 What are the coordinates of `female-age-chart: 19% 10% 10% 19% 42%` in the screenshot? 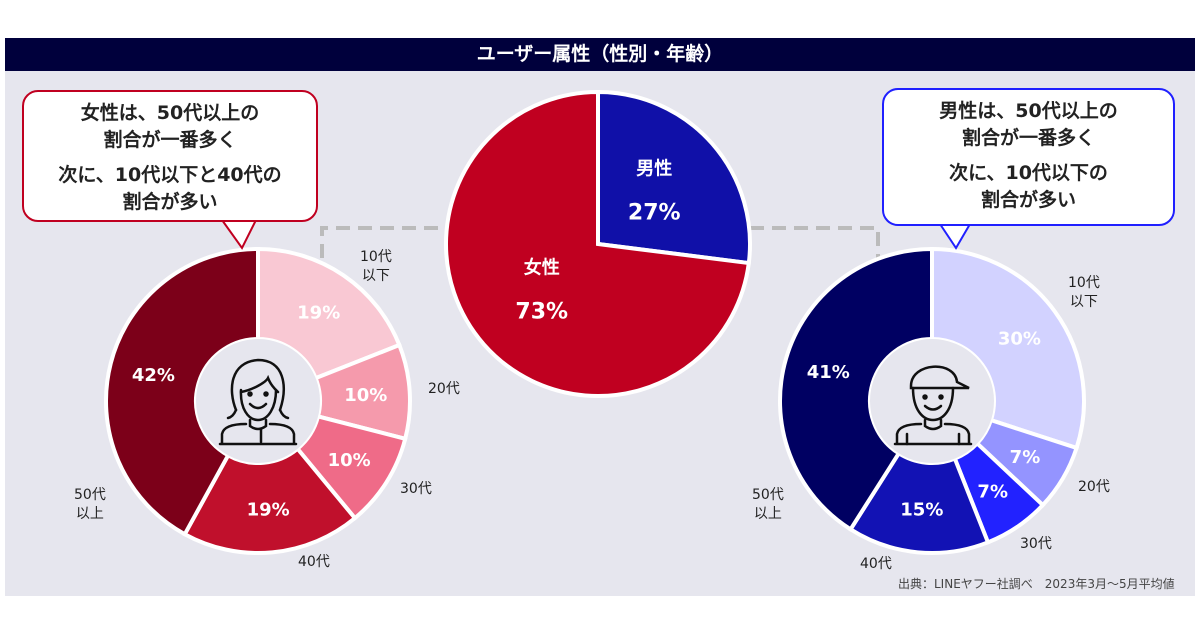 It's located at (258, 400).